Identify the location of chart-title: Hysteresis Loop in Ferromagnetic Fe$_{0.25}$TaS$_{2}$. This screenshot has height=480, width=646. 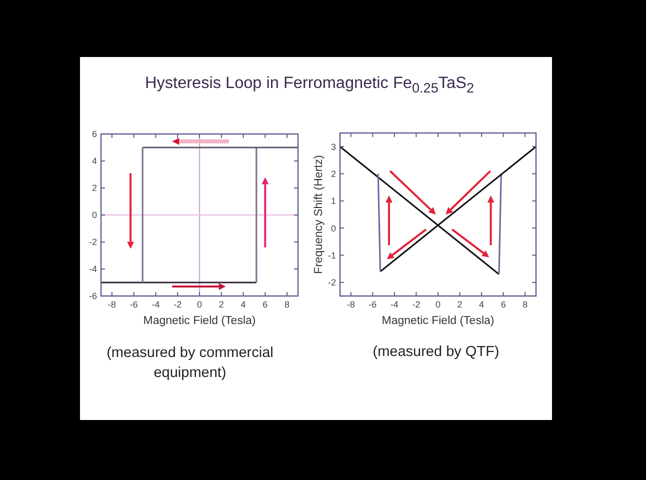
(309, 85).